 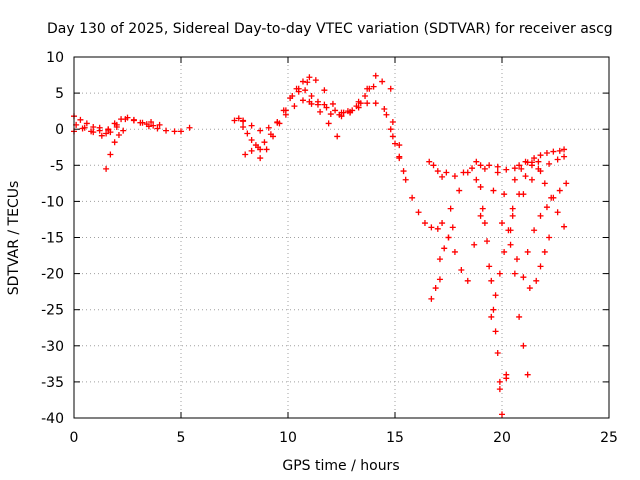 I want to click on x-tick-label: 5, so click(x=181, y=438).